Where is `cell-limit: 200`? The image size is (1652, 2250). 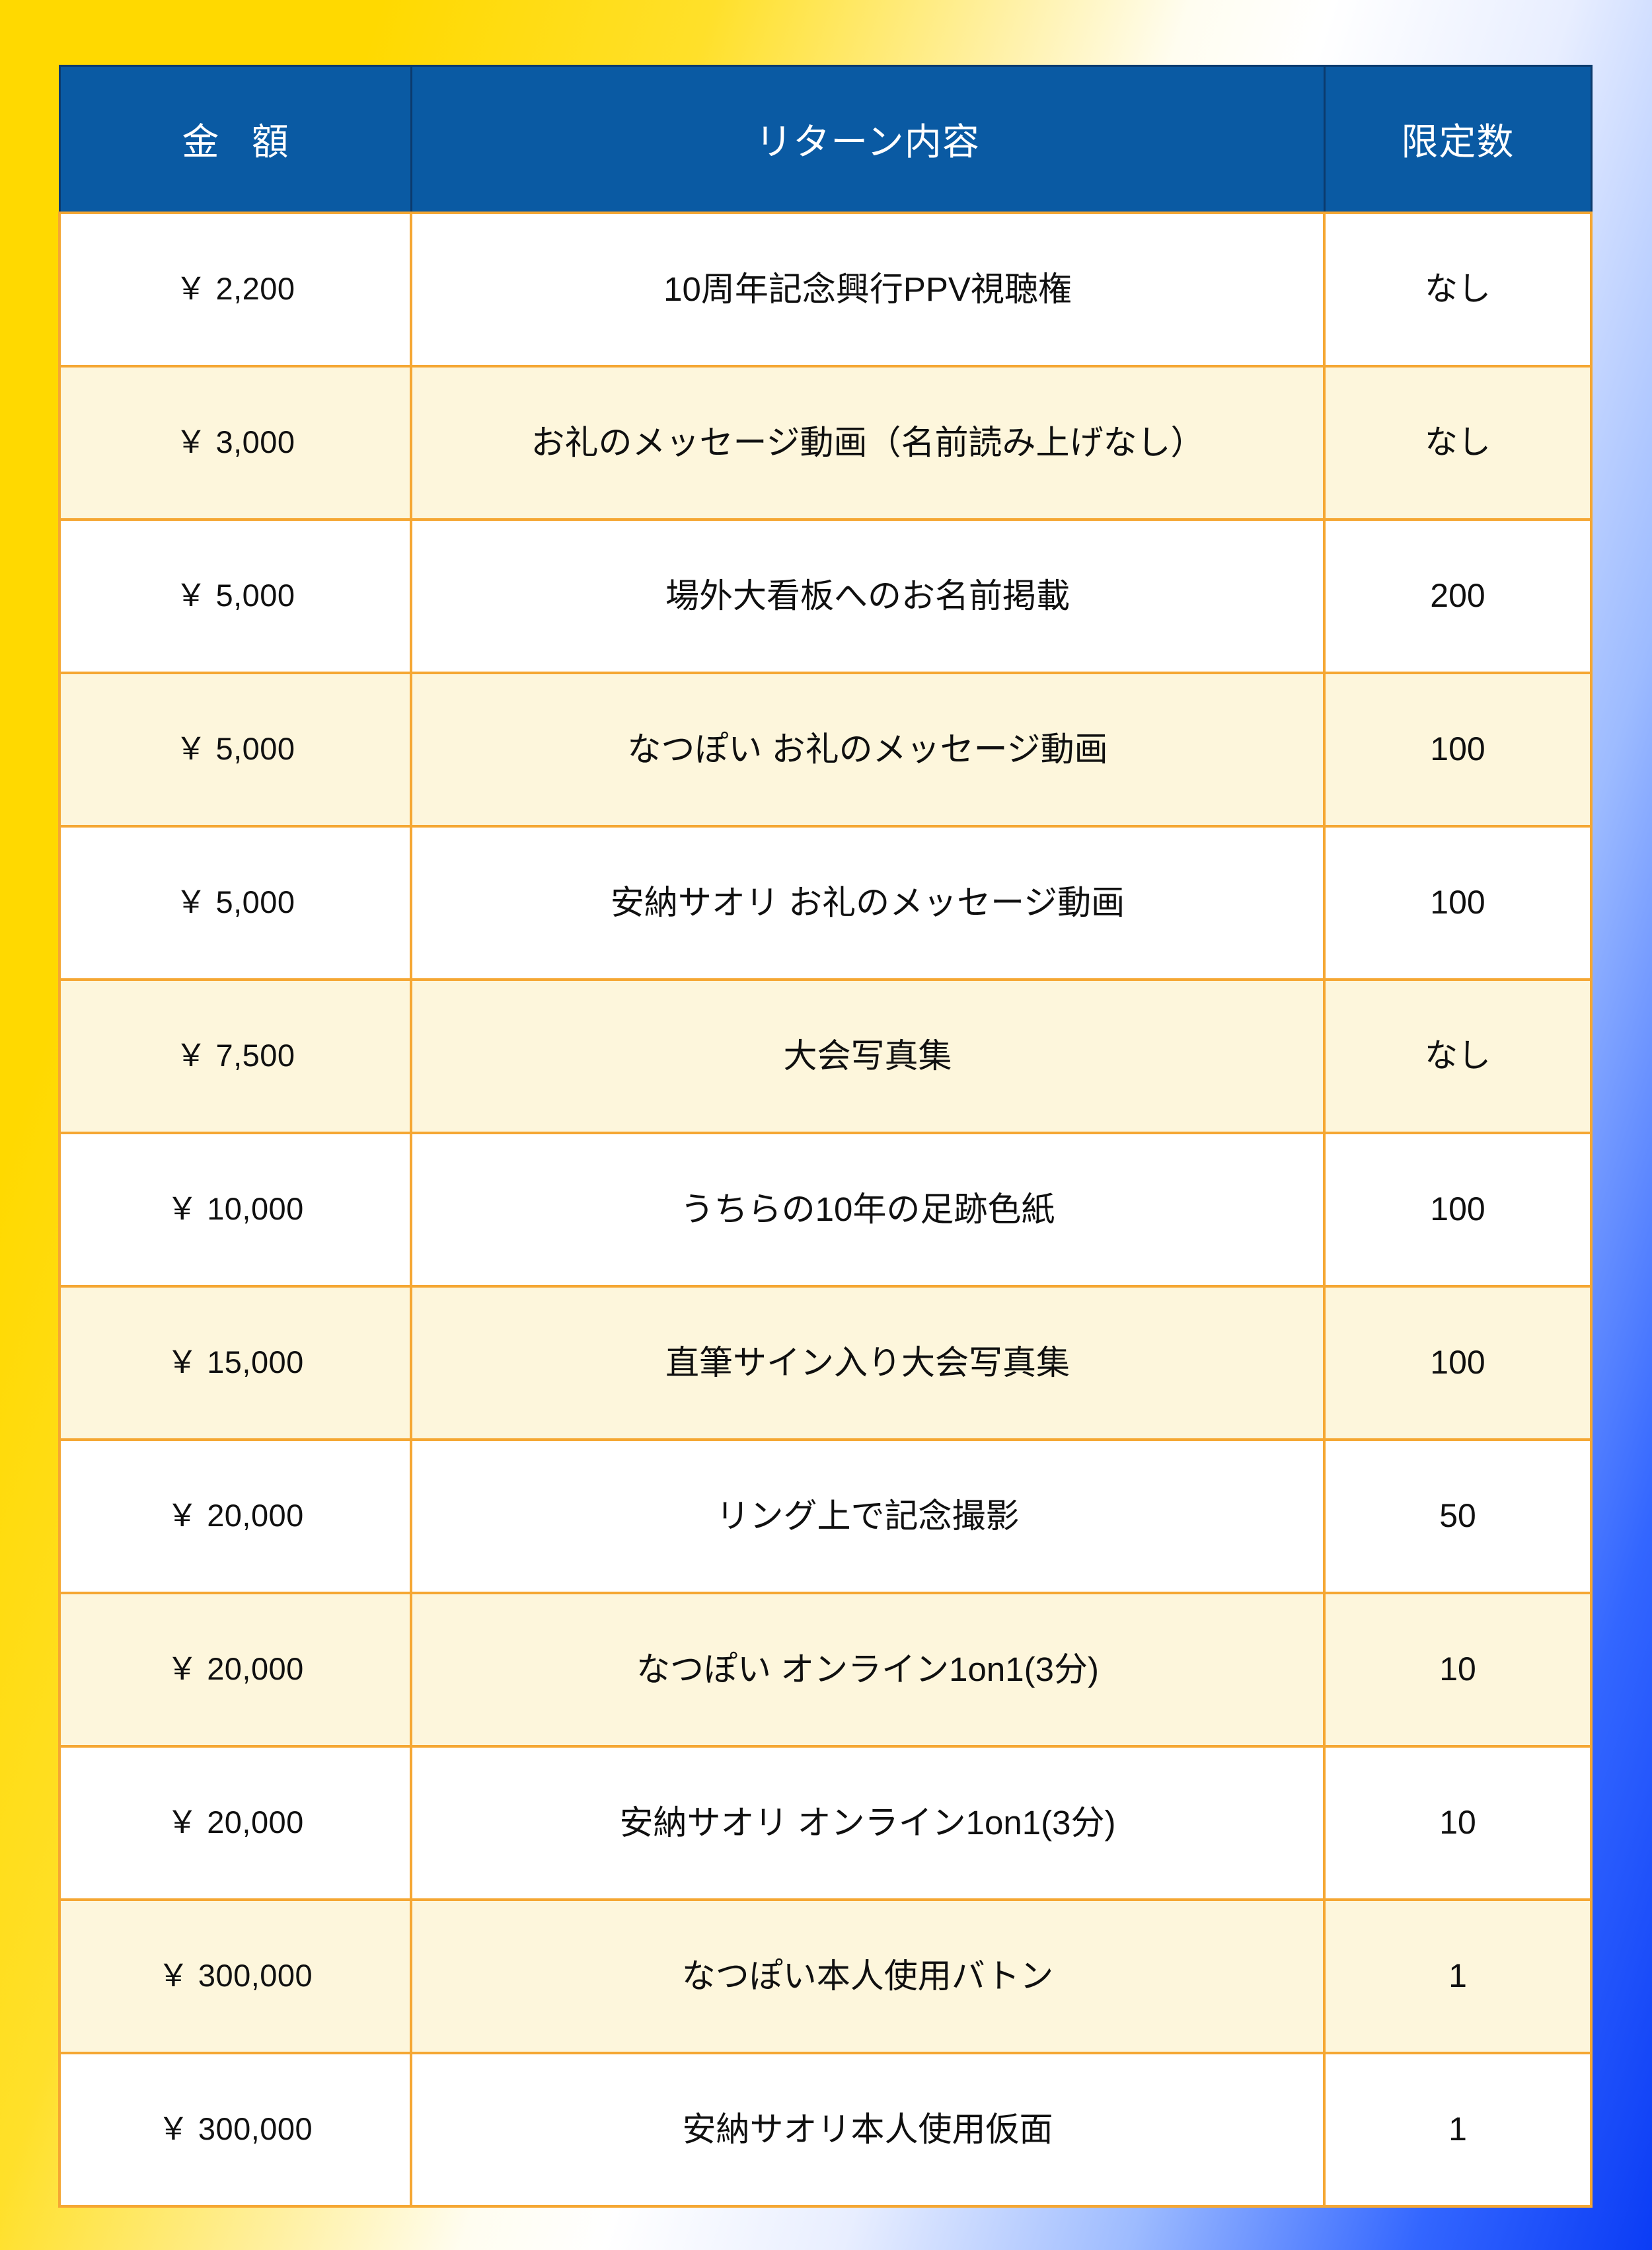 cell-limit: 200 is located at coordinates (1458, 596).